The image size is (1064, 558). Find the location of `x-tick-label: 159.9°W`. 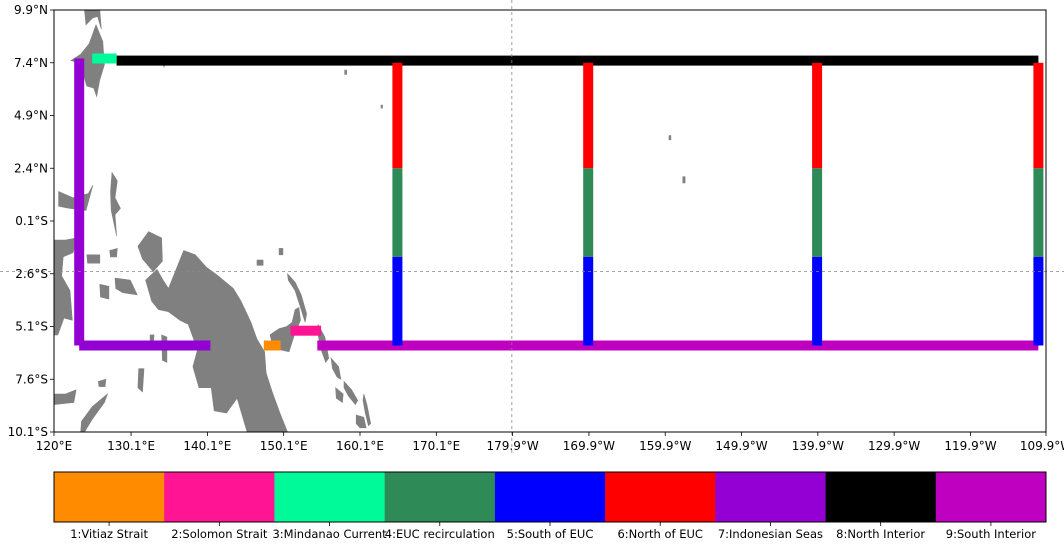

x-tick-label: 159.9°W is located at coordinates (665, 446).